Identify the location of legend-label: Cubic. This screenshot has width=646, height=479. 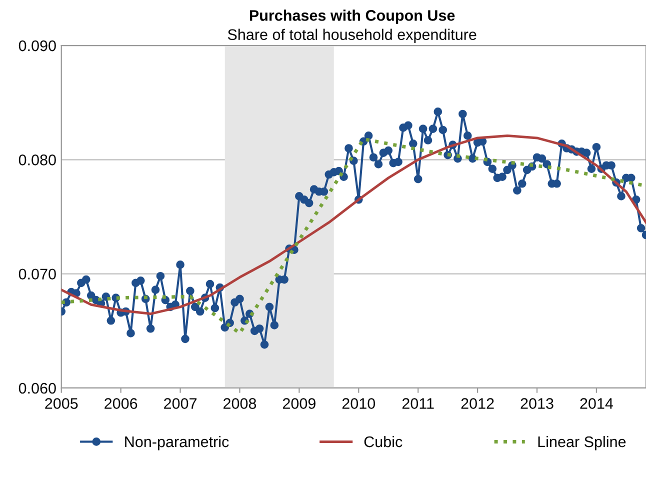
(383, 442).